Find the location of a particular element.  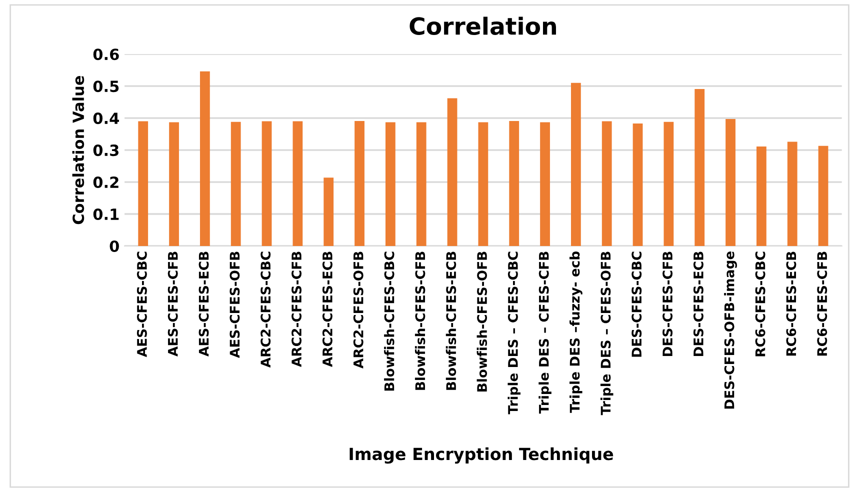

x-tick-label: Triple DES – CFES-CFB is located at coordinates (545, 333).